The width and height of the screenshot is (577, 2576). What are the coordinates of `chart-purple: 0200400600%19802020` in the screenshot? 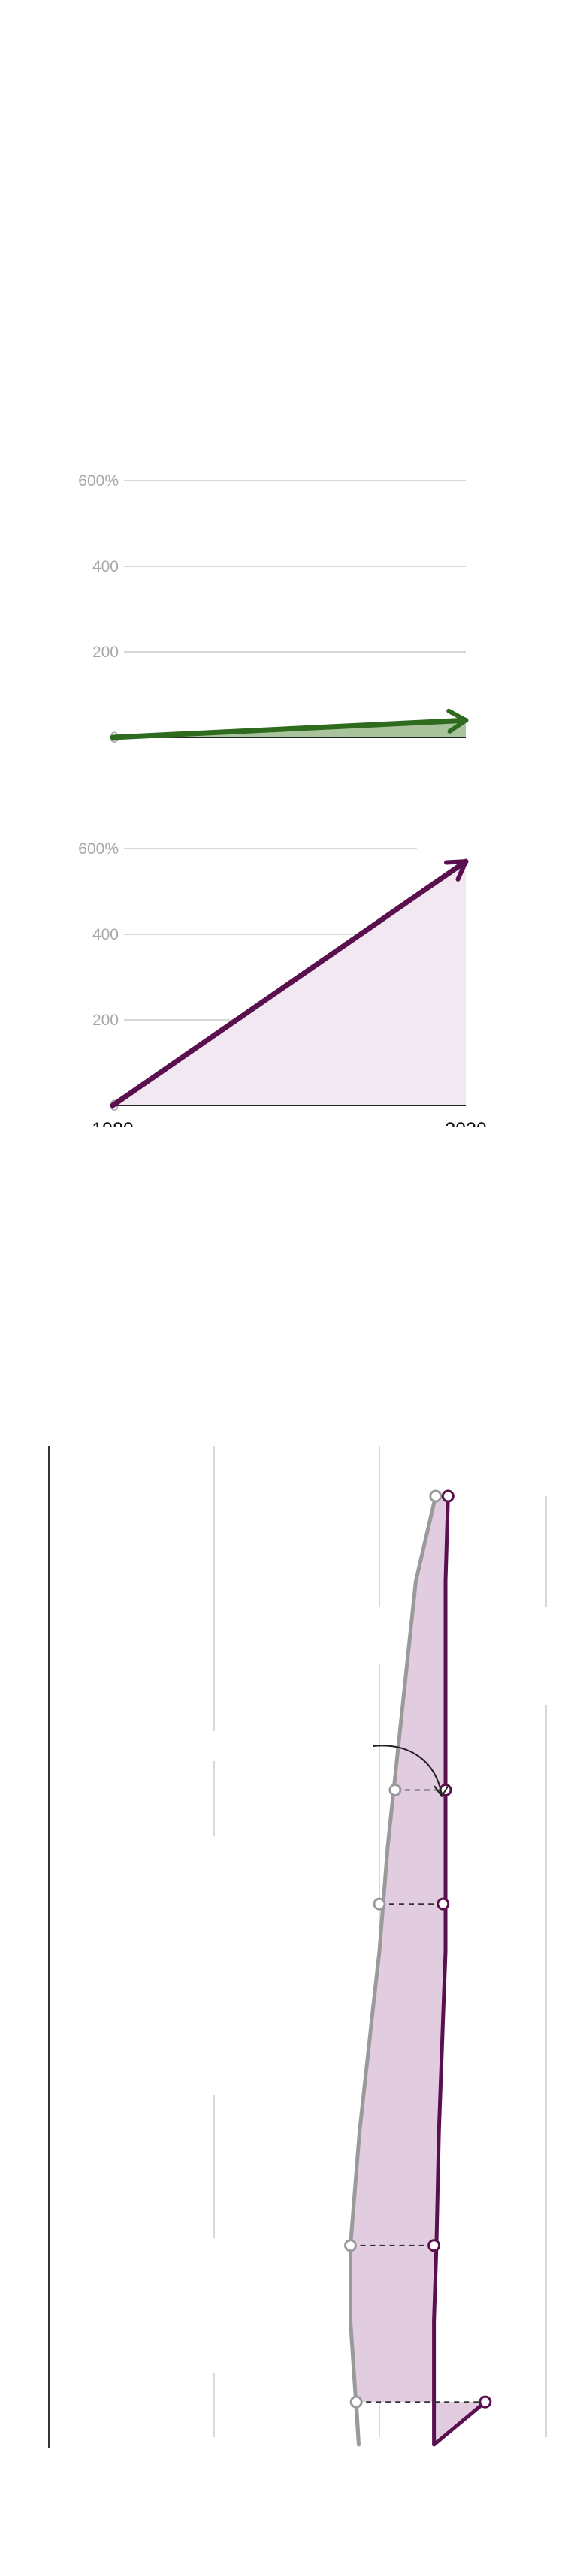 It's located at (282, 984).